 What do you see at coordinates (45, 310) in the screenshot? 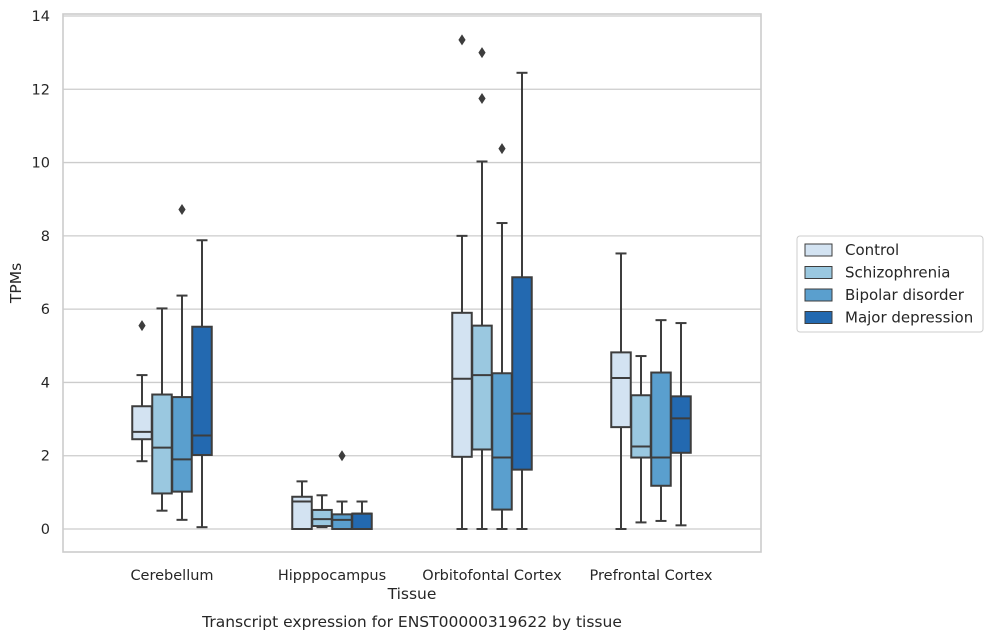
I see `y-tick-label: 6` at bounding box center [45, 310].